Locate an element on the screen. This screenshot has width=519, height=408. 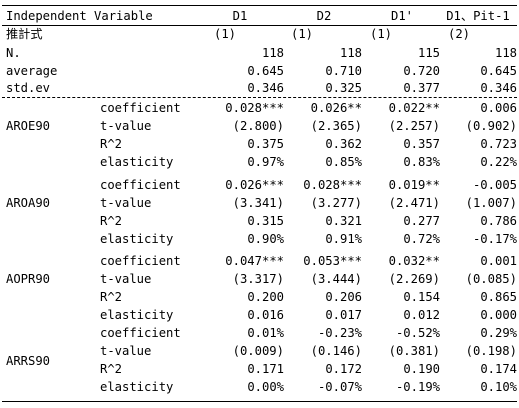
stat-value: (1.007) is located at coordinates (491, 203).